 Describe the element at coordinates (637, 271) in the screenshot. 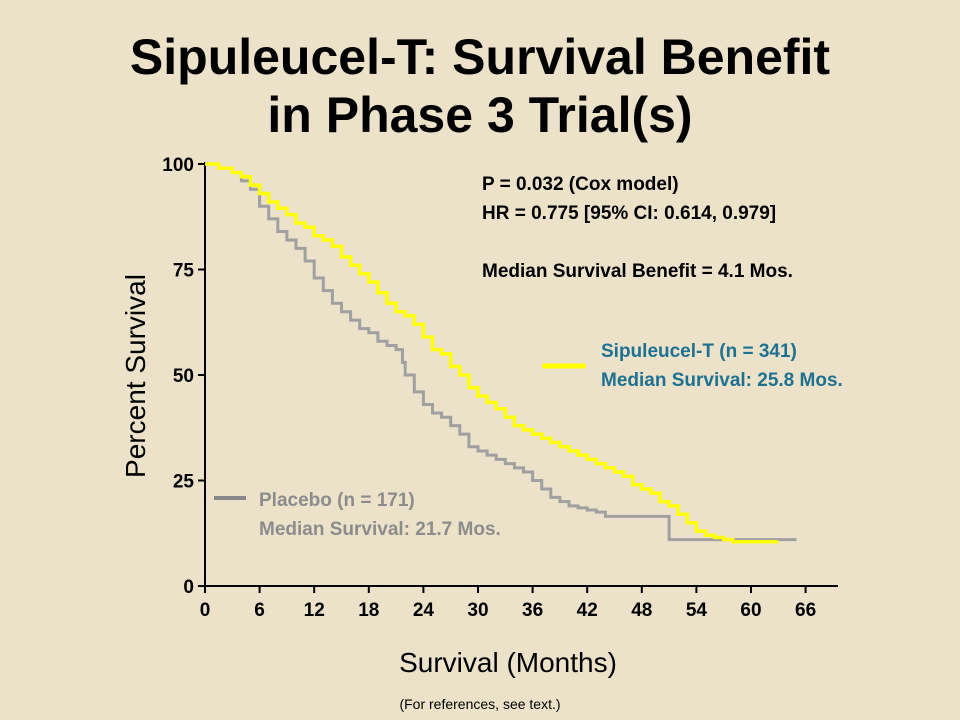

I see `stat-median-benefit: Median Survival Benefit = 4.1 Mos.` at that location.